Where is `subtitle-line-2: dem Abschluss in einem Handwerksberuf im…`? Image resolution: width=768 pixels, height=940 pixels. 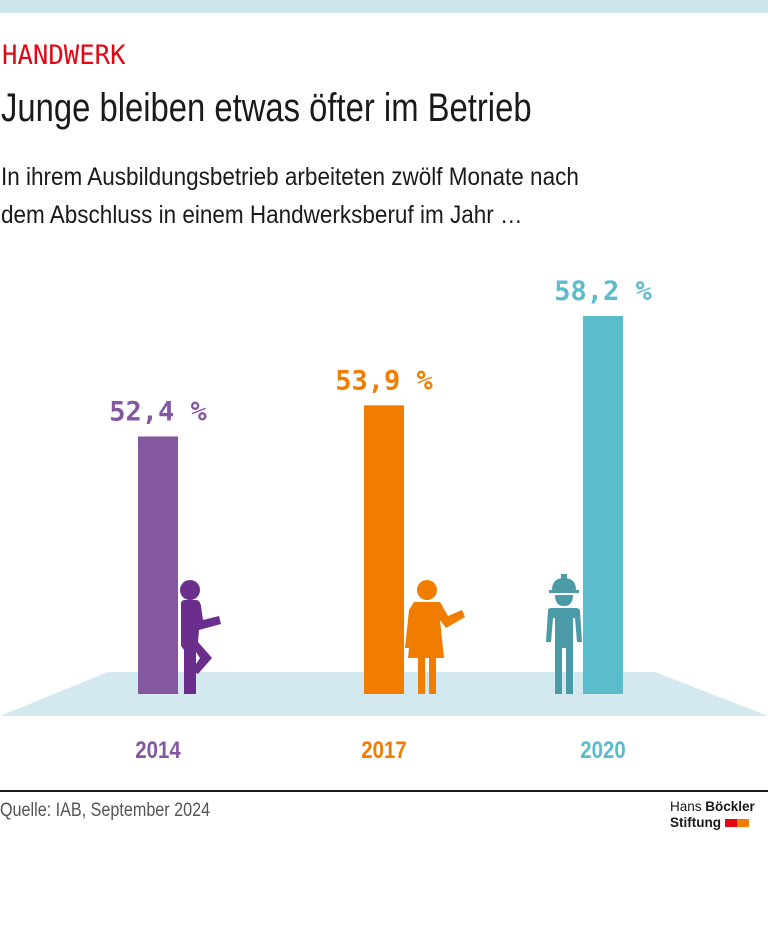
subtitle-line-2: dem Abschluss in einem Handwerksberuf im… is located at coordinates (262, 215).